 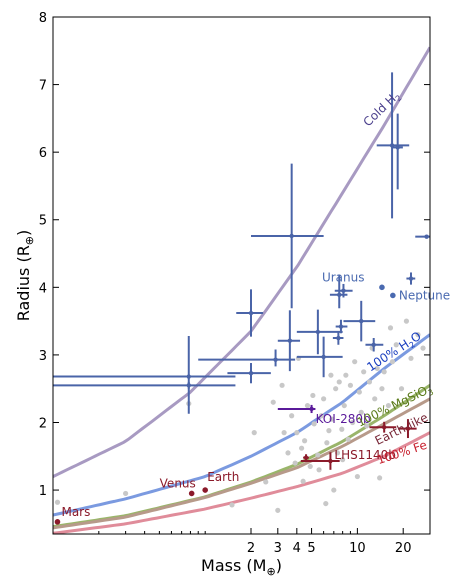 I want to click on x-axis-title-sub: ⊕, so click(x=270, y=571).